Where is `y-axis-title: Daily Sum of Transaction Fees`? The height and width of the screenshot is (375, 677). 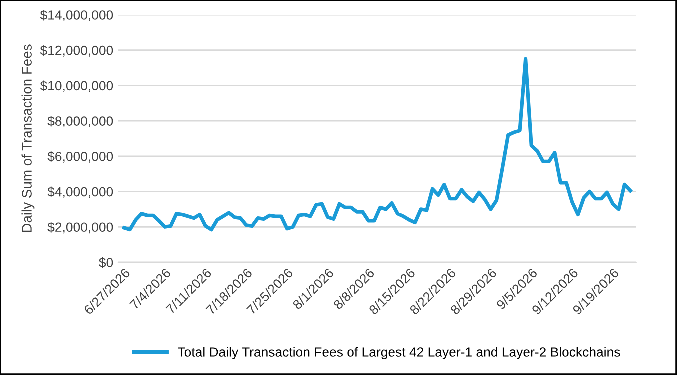 y-axis-title: Daily Sum of Transaction Fees is located at coordinates (28, 138).